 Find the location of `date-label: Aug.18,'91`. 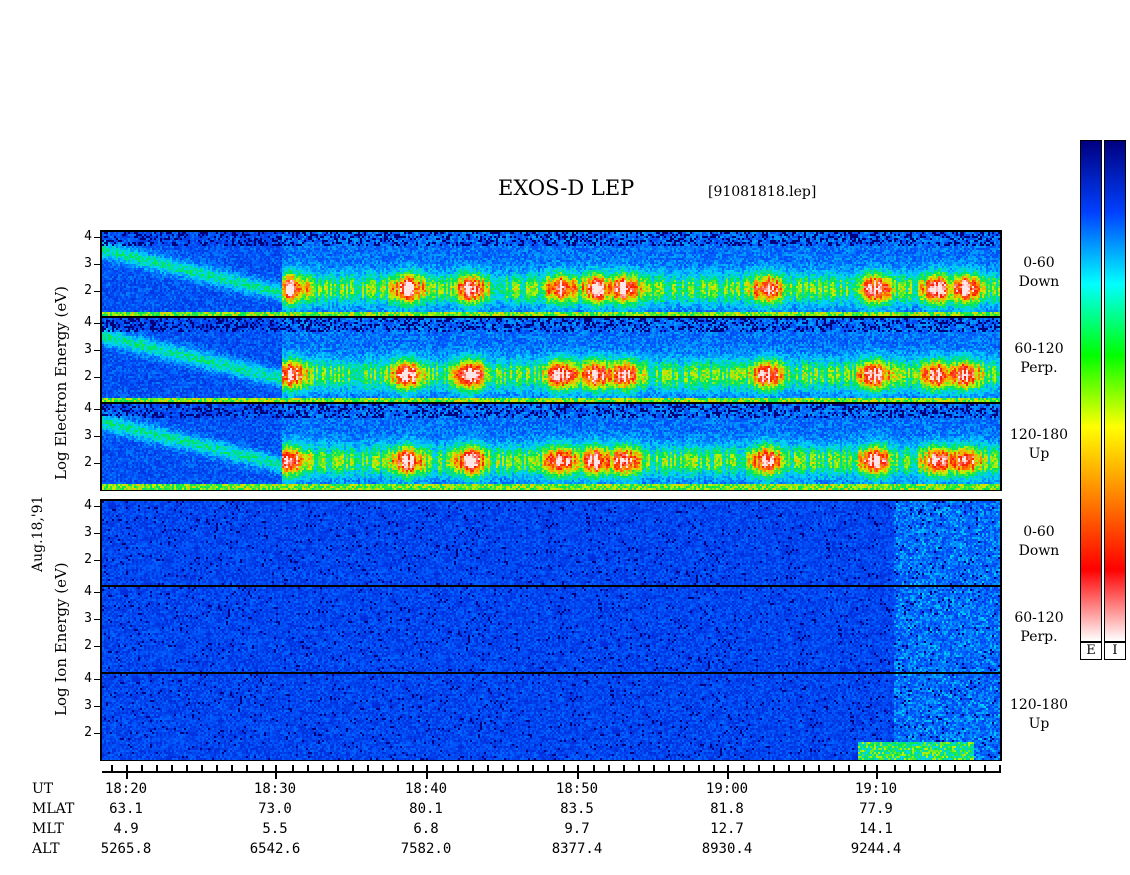

date-label: Aug.18,'91 is located at coordinates (38, 533).